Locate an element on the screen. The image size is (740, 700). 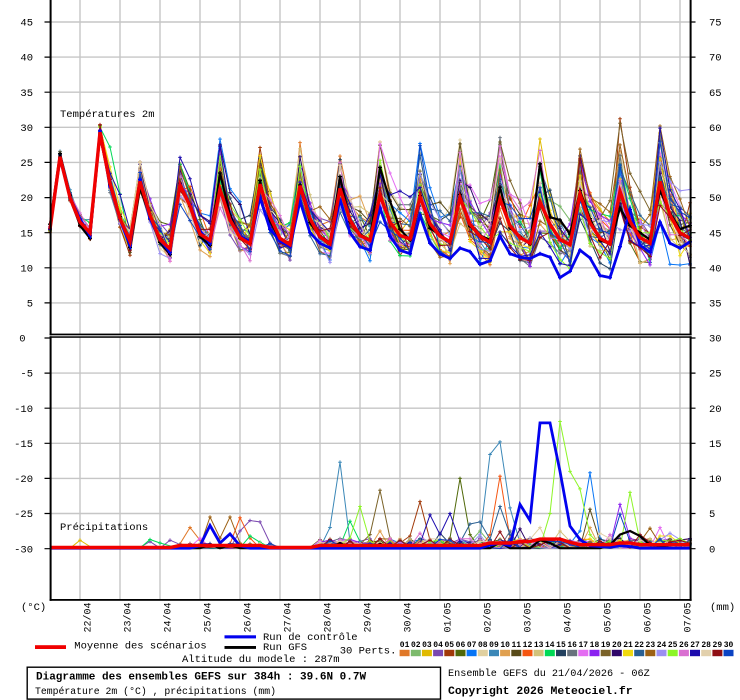
svg-text: 02/05 is located at coordinates (489, 618).